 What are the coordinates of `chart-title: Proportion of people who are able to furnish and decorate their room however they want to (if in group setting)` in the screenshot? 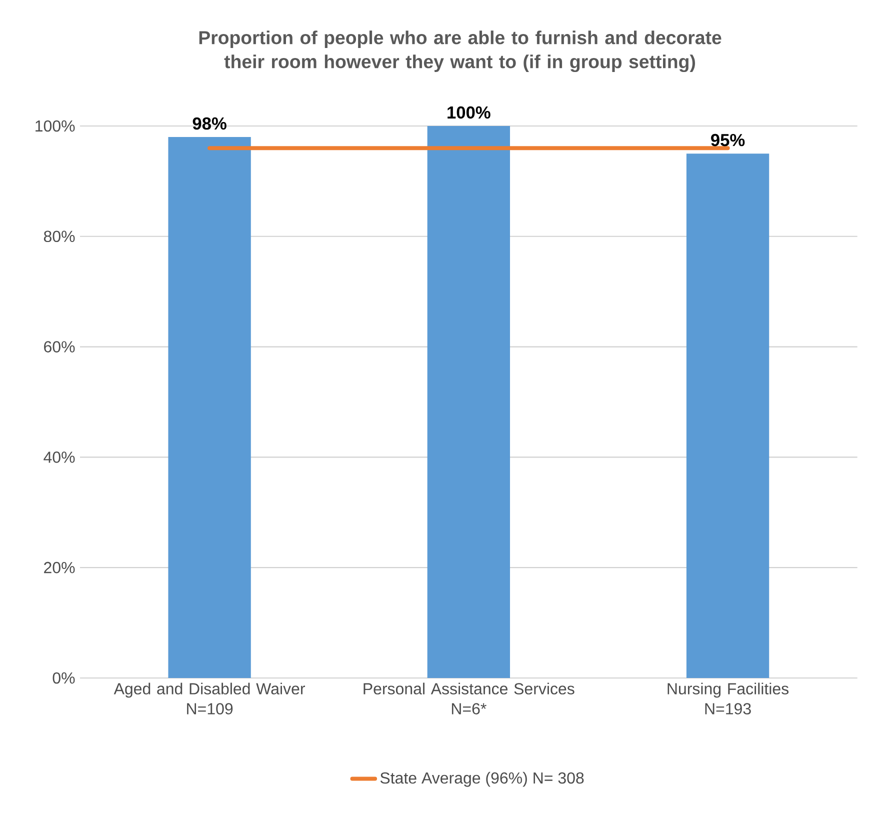 It's located at (460, 51).